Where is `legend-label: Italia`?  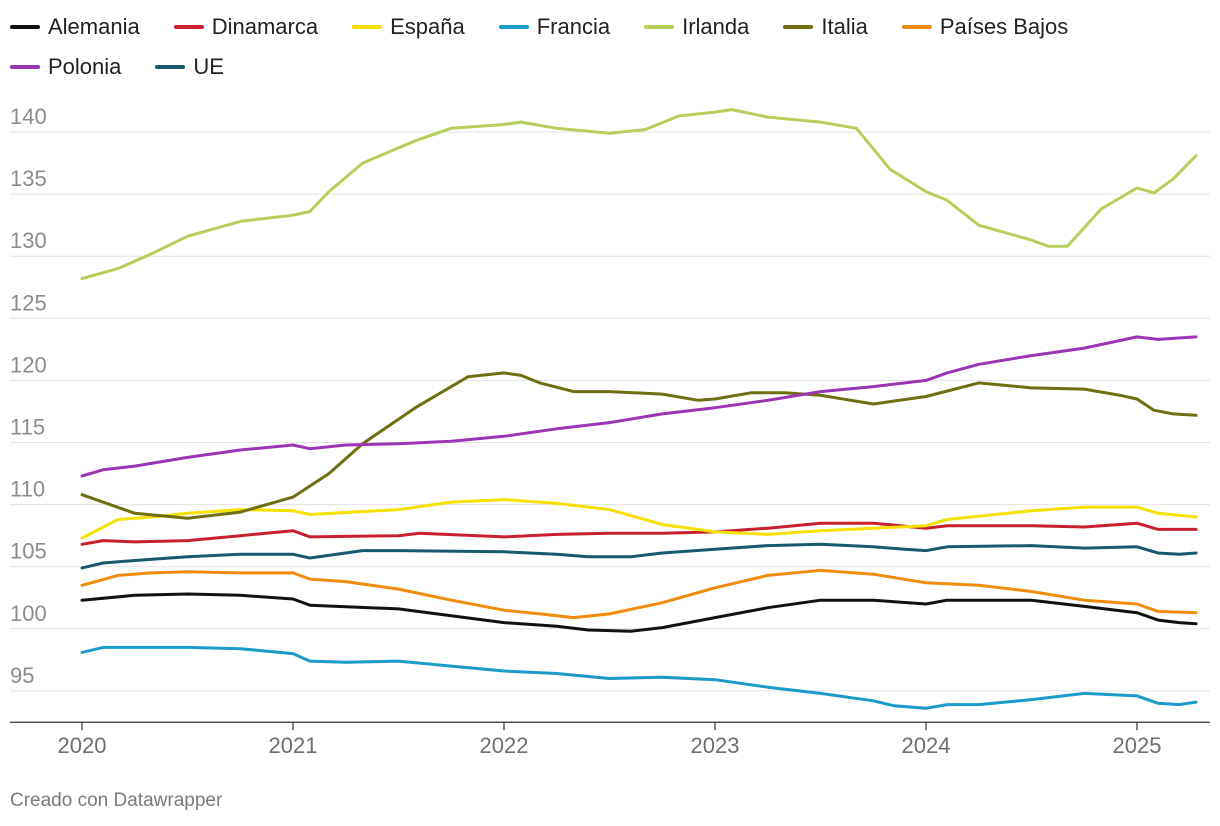 legend-label: Italia is located at coordinates (844, 26).